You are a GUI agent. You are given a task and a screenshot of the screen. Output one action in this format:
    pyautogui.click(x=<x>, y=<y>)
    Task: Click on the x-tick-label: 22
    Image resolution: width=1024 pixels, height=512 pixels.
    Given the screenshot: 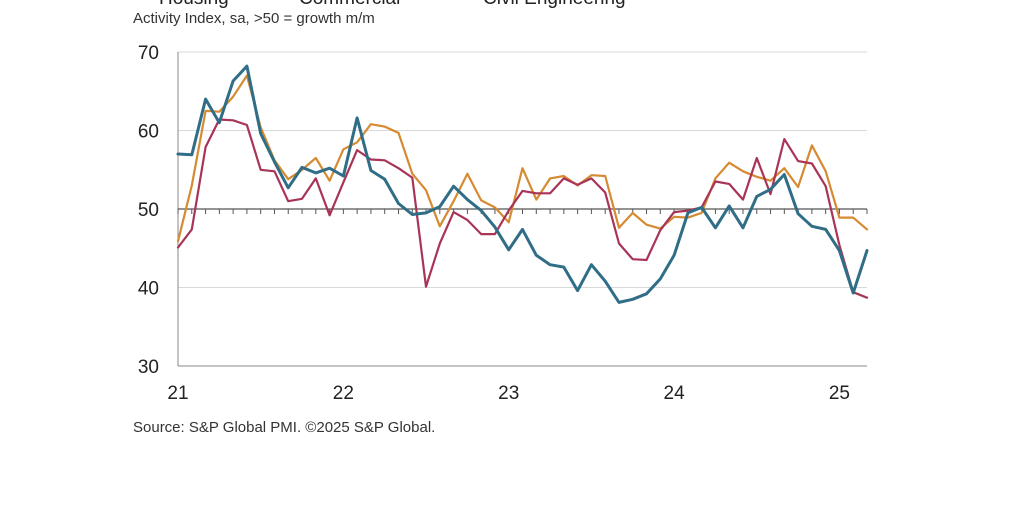 What is the action you would take?
    pyautogui.click(x=343, y=393)
    